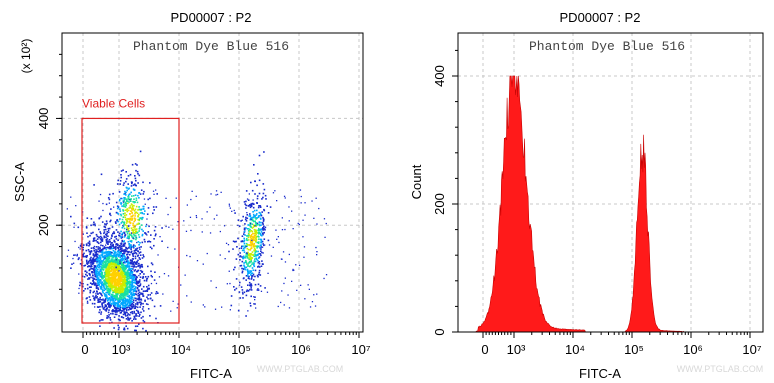  I want to click on gate-rectangle, so click(130, 220).